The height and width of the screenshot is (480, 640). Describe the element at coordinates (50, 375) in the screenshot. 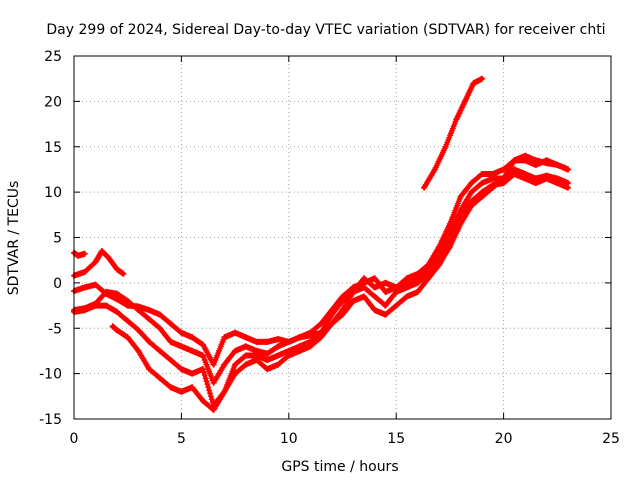

I see `y-tick-label: -10` at that location.